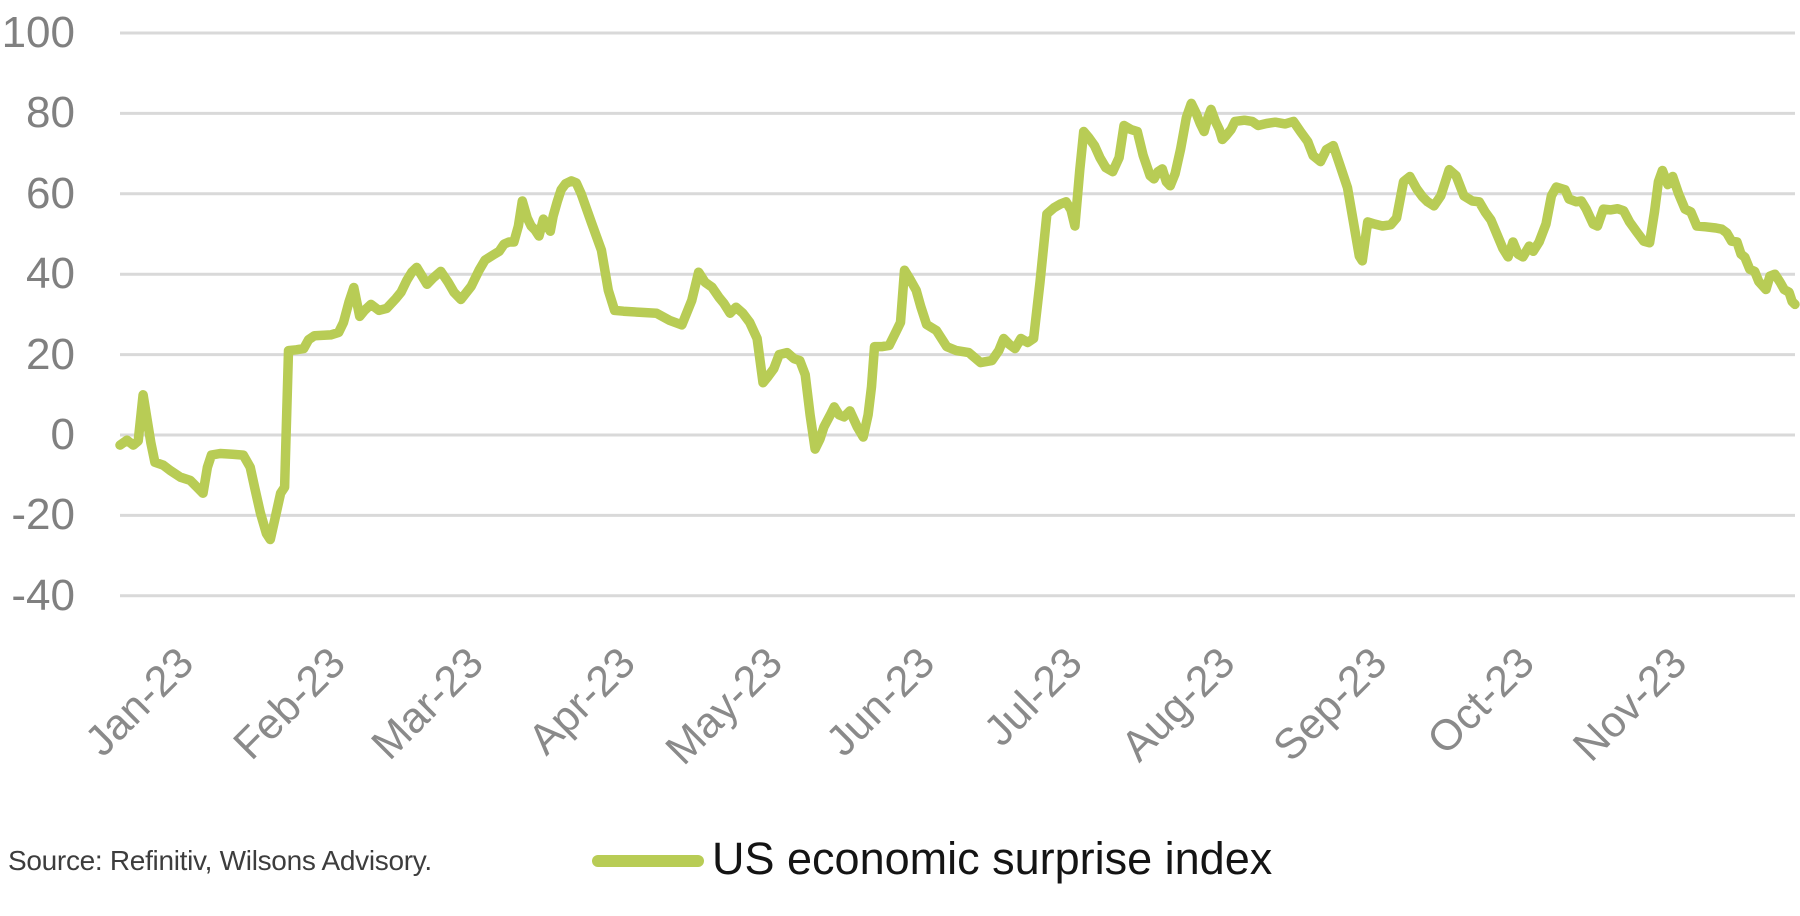  Describe the element at coordinates (43, 515) in the screenshot. I see `y-tick-label: -20` at that location.